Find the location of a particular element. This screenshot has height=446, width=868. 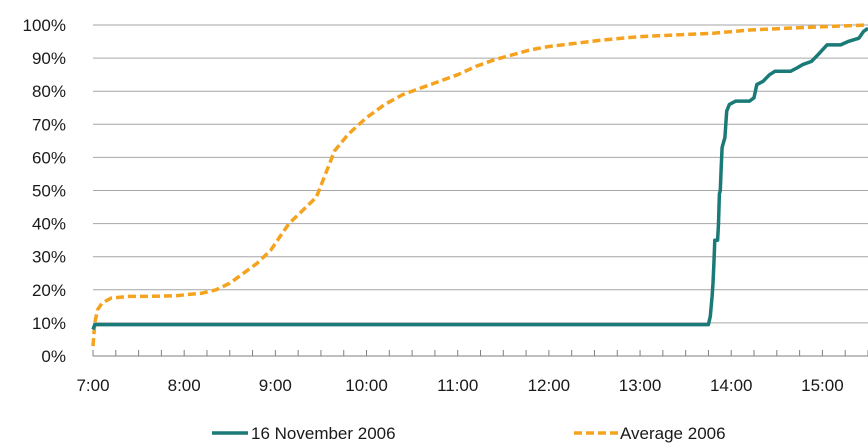

legend-label: 16 November 2006 is located at coordinates (323, 433).